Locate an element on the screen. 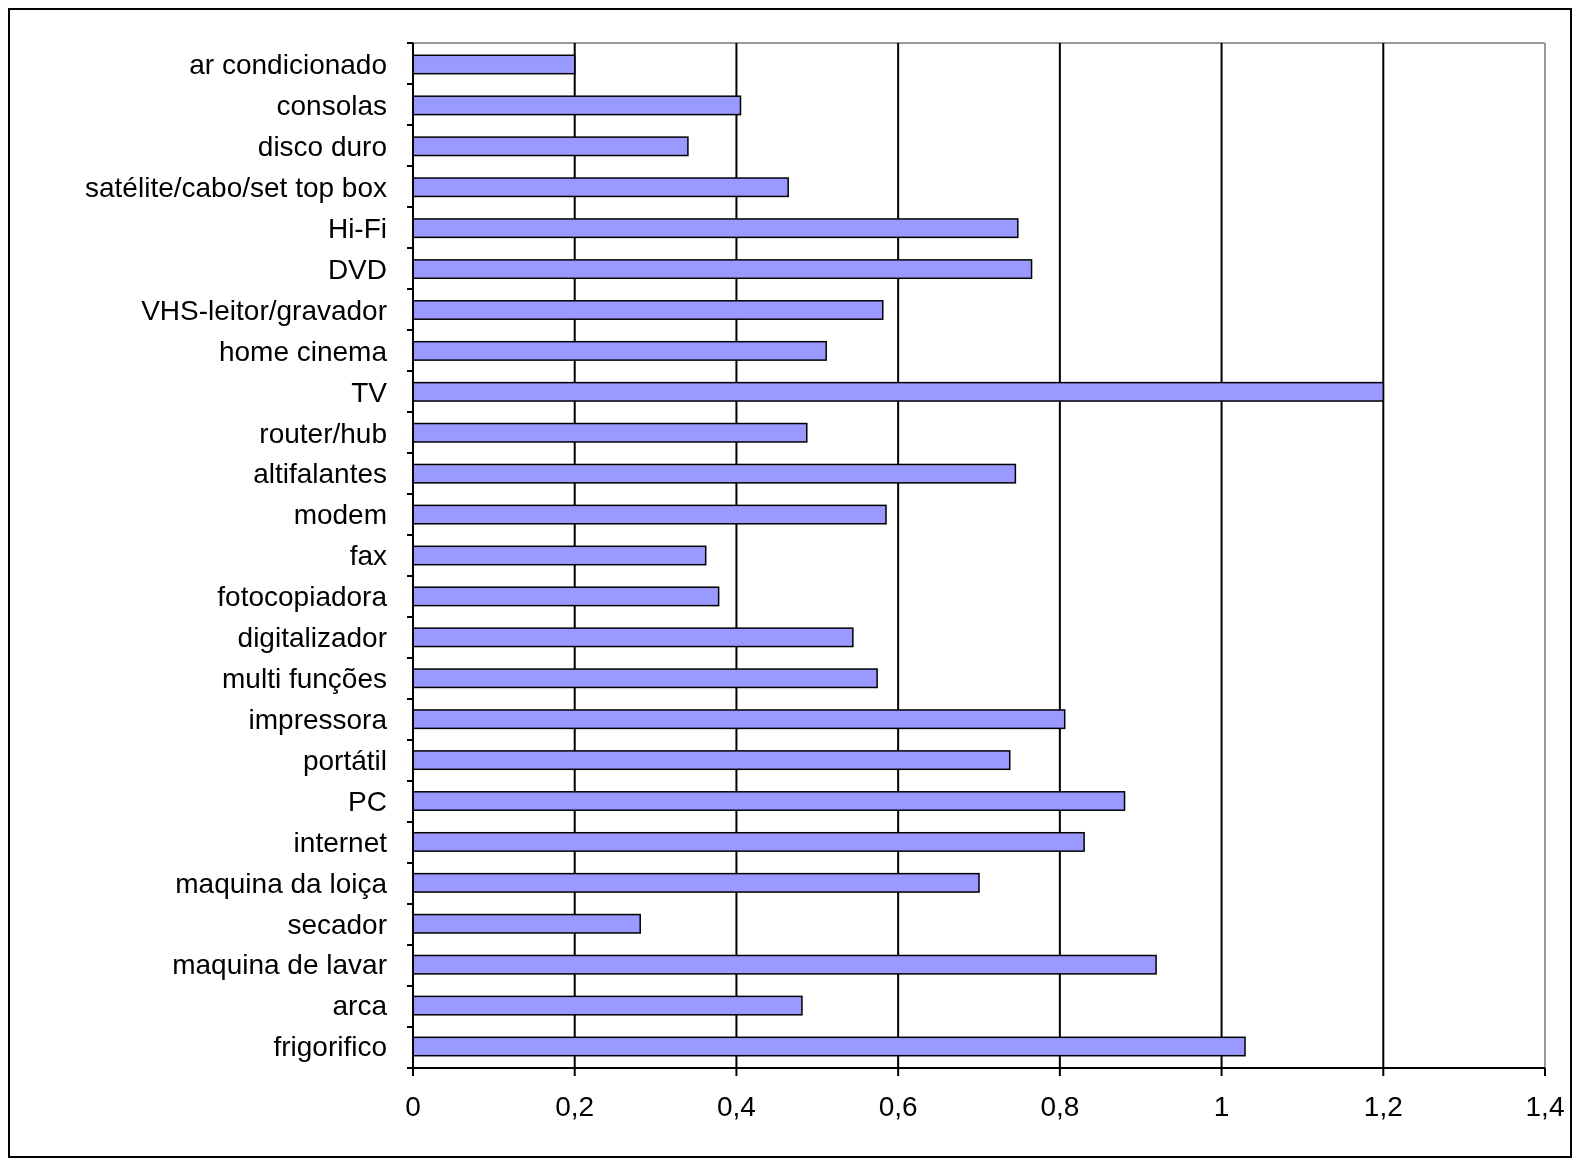 This screenshot has width=1580, height=1163. y-tick-label: maquina de lavar is located at coordinates (279, 965).